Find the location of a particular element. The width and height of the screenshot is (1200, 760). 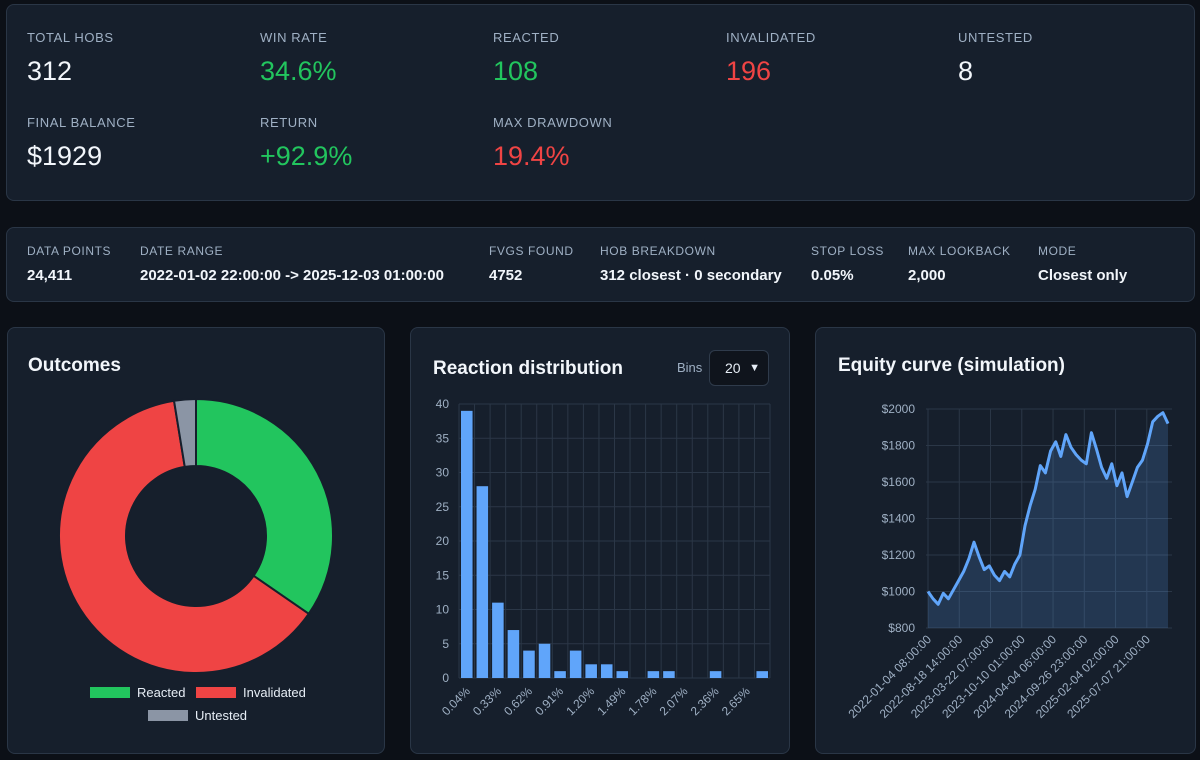

info-label: FVGS FOUND is located at coordinates (531, 251).